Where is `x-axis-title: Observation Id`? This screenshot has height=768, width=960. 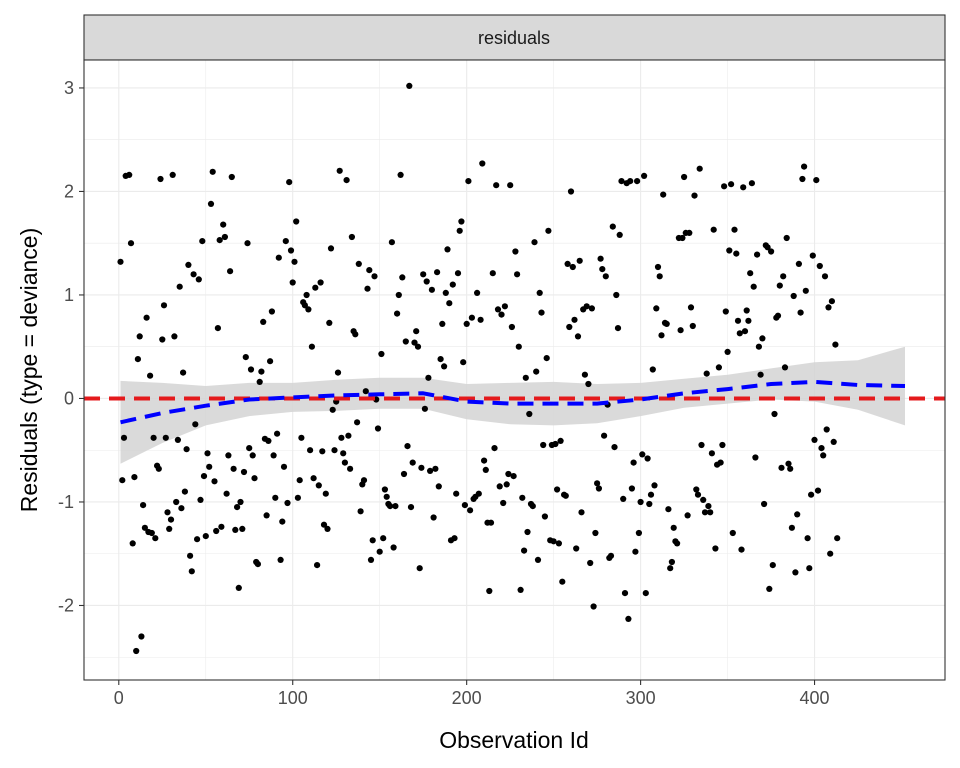 x-axis-title: Observation Id is located at coordinates (514, 740).